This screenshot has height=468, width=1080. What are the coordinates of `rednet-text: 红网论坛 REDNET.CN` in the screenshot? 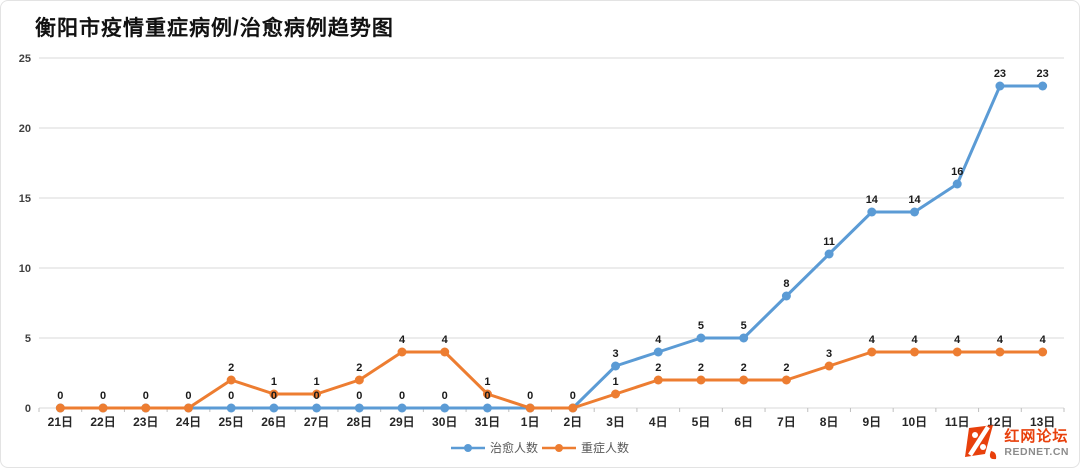 It's located at (1036, 442).